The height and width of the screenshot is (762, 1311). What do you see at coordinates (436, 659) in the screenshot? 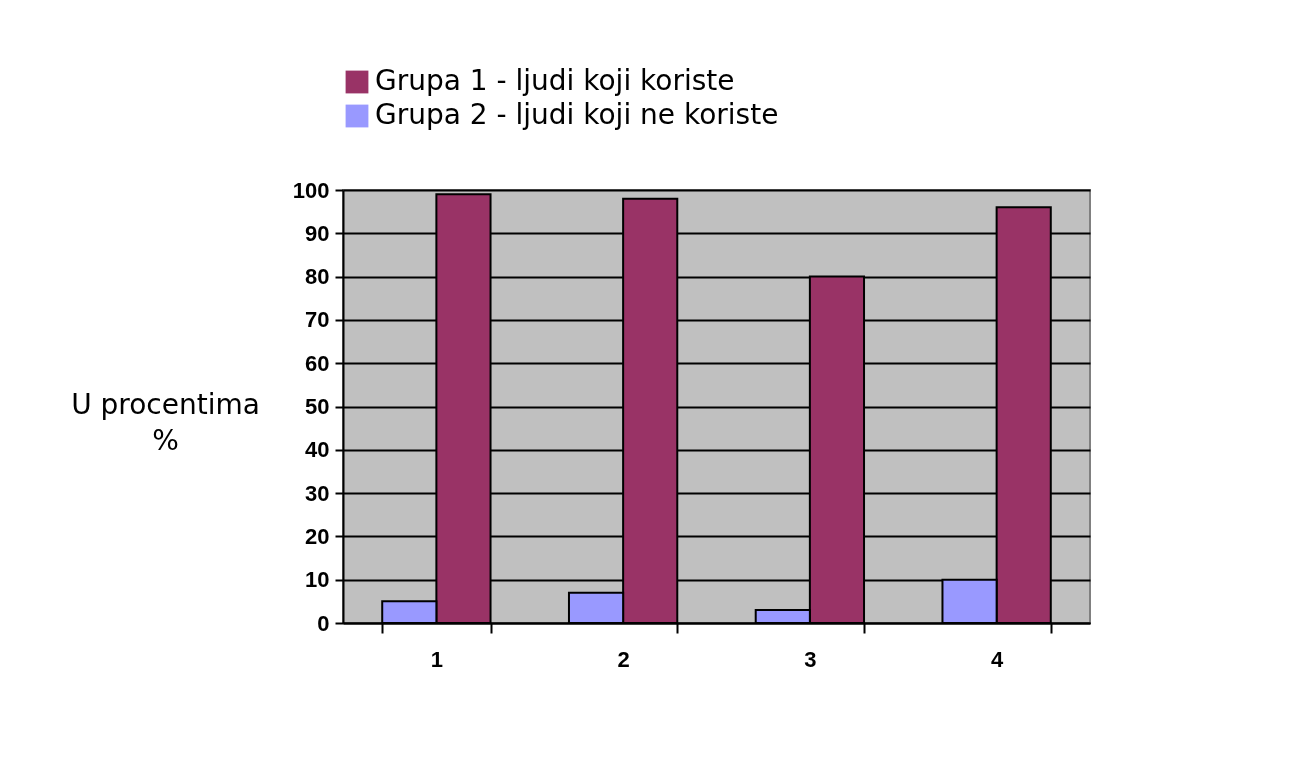
I see `x-tick-label: 1` at bounding box center [436, 659].